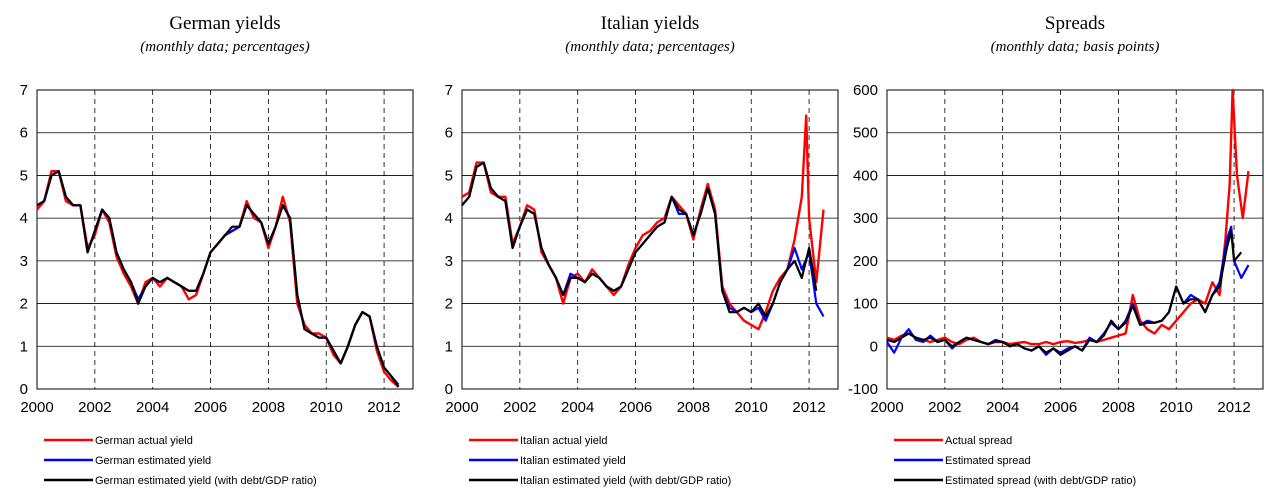  I want to click on y-tick-label: 600, so click(865, 90).